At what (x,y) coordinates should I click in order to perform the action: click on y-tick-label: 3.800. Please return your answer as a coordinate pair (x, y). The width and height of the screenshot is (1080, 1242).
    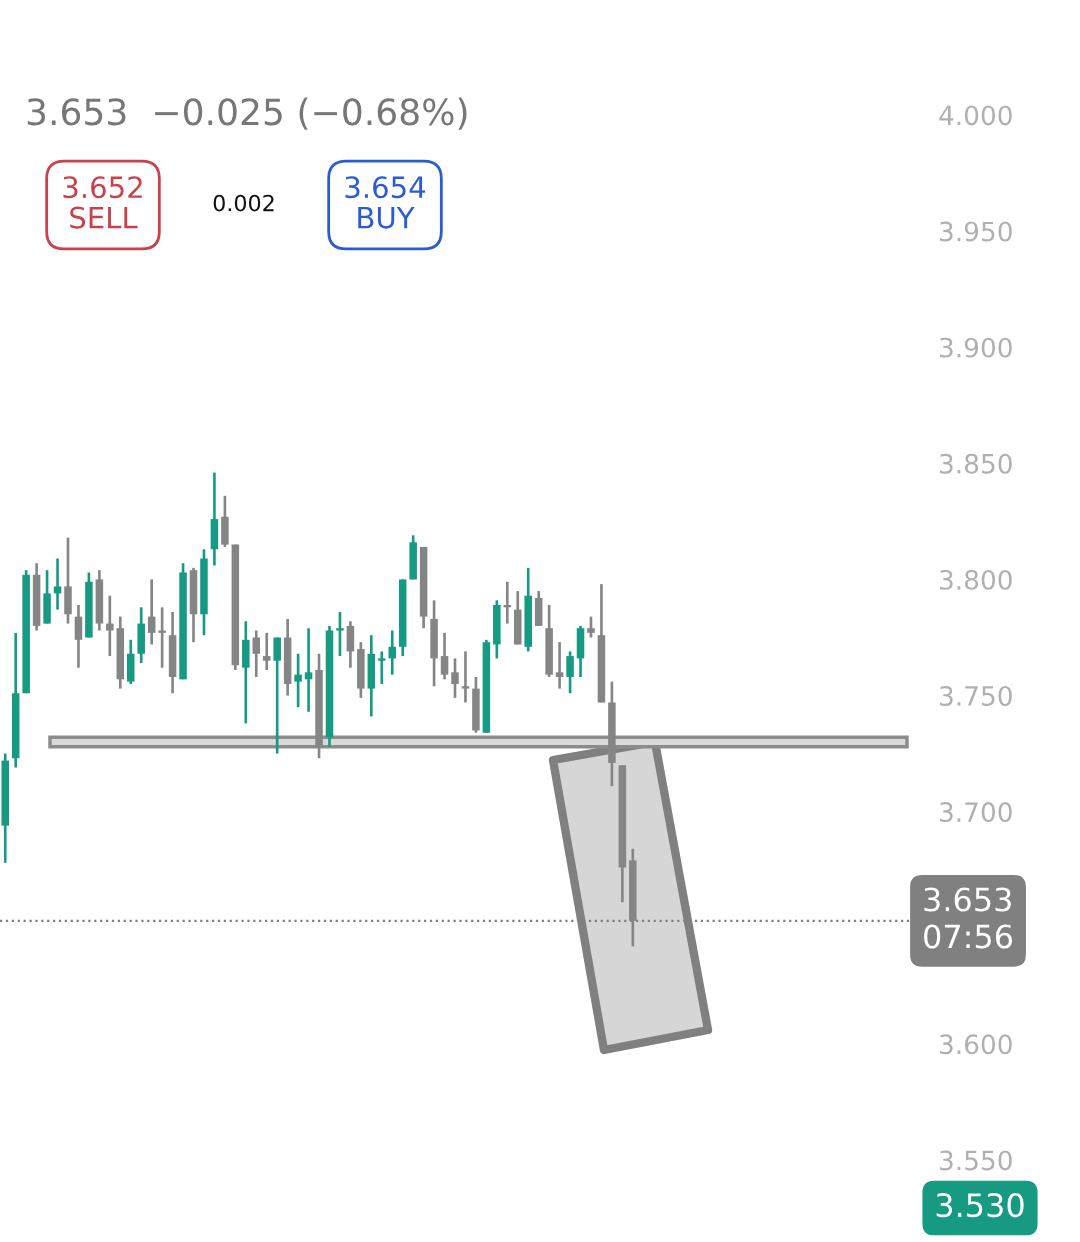
    Looking at the image, I should click on (976, 579).